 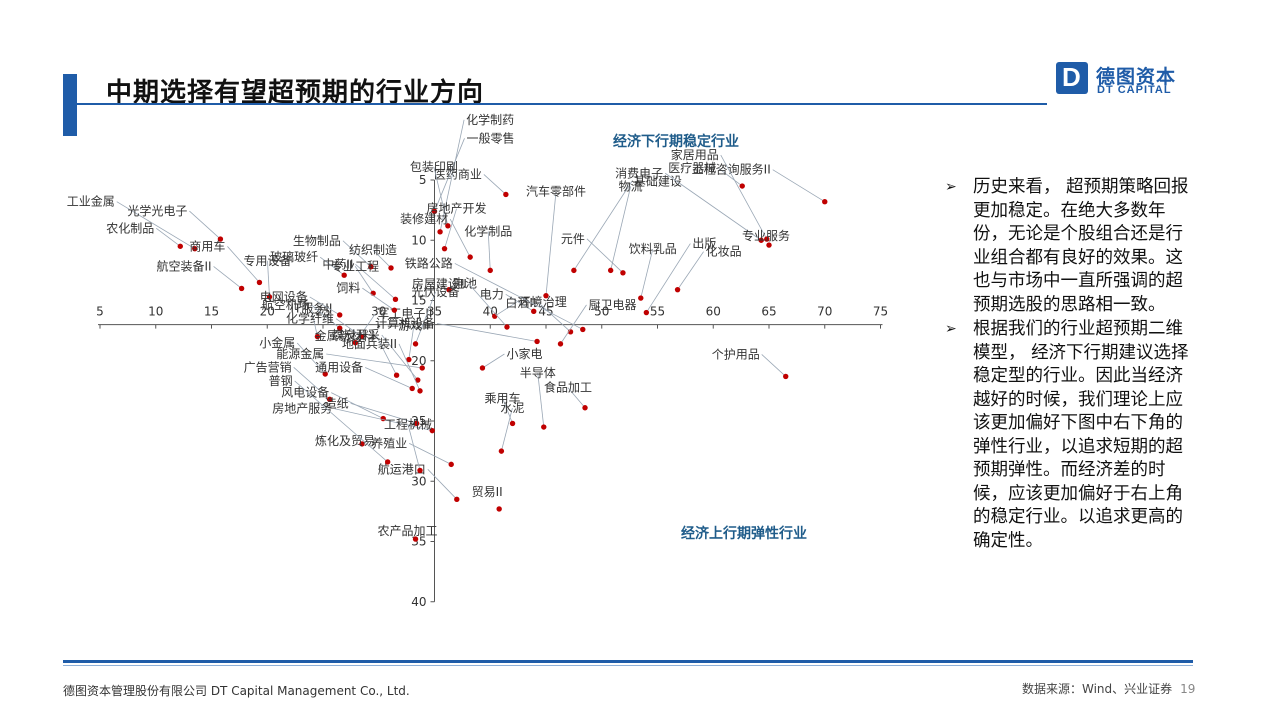 What do you see at coordinates (601, 312) in the screenshot?
I see `x-tick-label: 50` at bounding box center [601, 312].